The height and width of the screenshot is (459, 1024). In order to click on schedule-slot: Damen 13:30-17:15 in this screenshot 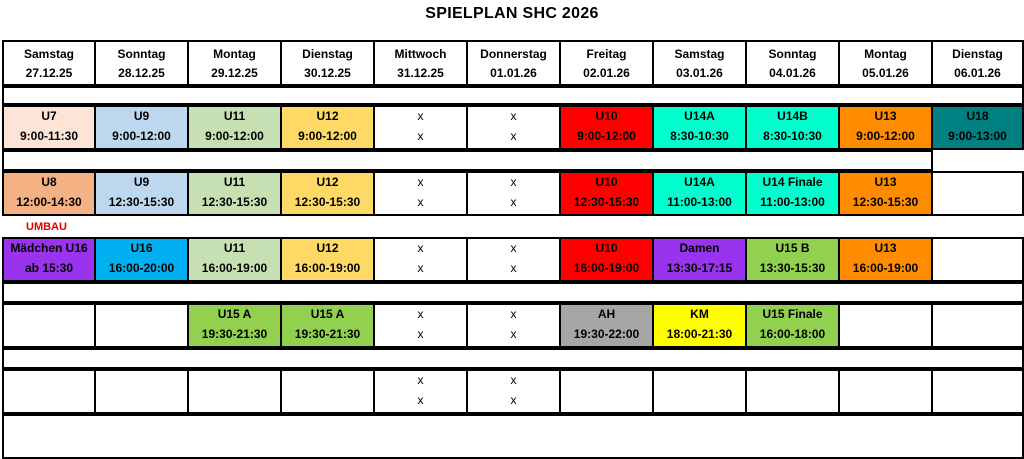, I will do `click(699, 259)`.